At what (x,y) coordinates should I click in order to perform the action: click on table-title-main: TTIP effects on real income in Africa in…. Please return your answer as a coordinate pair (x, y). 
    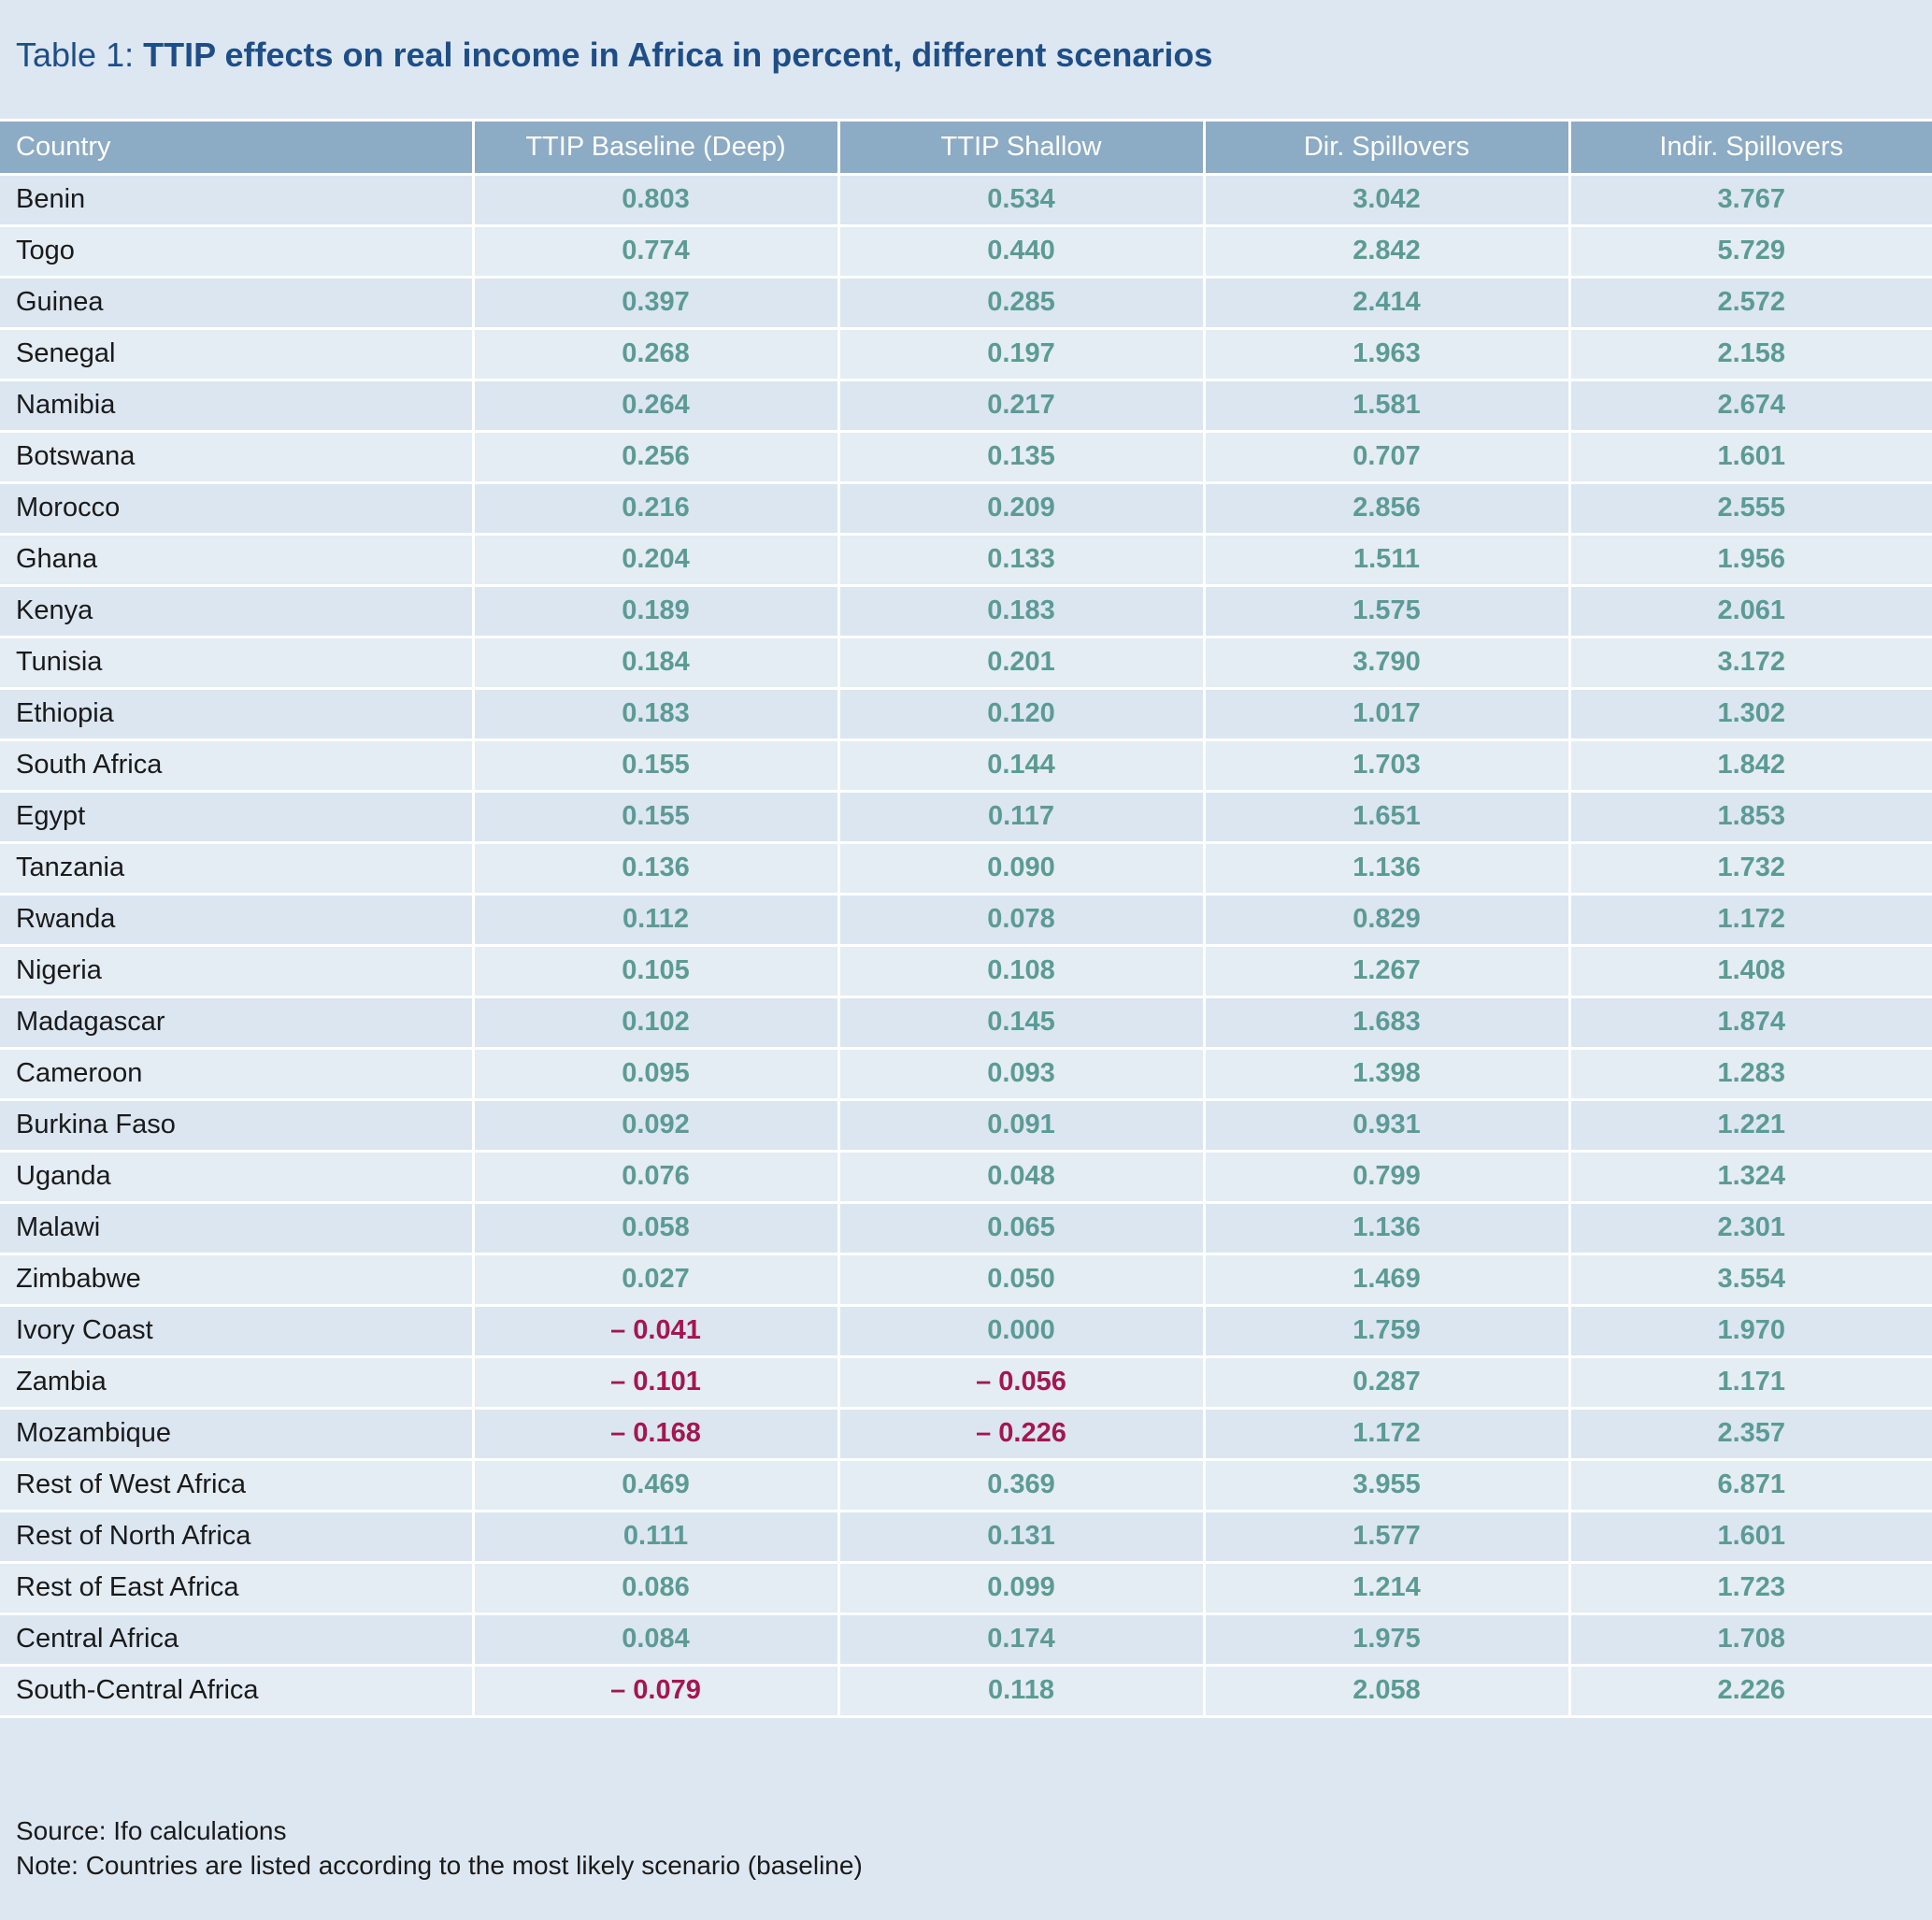
    Looking at the image, I should click on (678, 55).